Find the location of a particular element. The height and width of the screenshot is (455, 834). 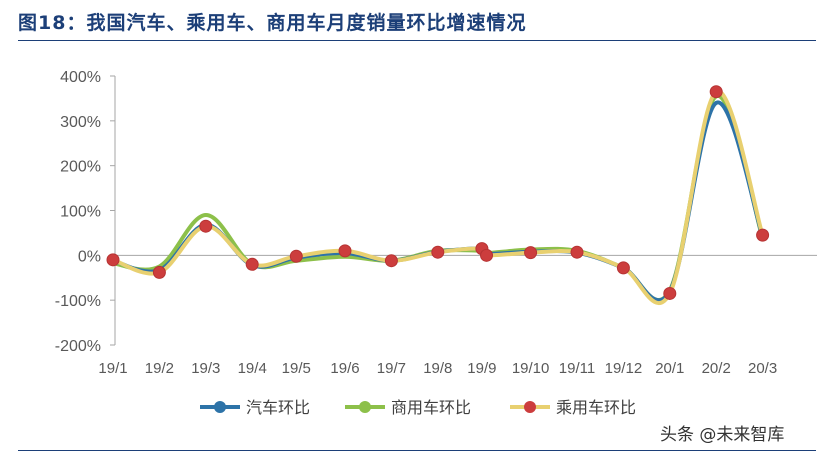

y-tick-label: 200% is located at coordinates (80, 167).